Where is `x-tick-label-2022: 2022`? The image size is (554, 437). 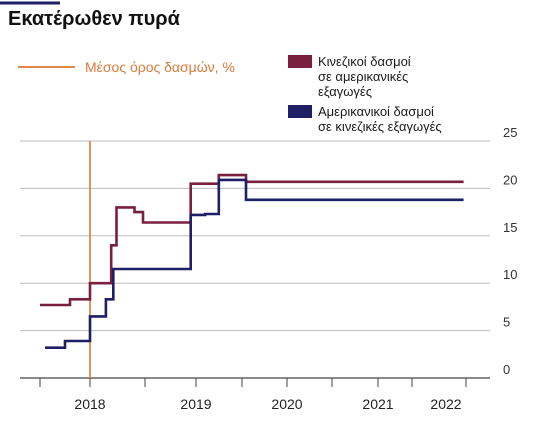
x-tick-label-2022: 2022 is located at coordinates (445, 404).